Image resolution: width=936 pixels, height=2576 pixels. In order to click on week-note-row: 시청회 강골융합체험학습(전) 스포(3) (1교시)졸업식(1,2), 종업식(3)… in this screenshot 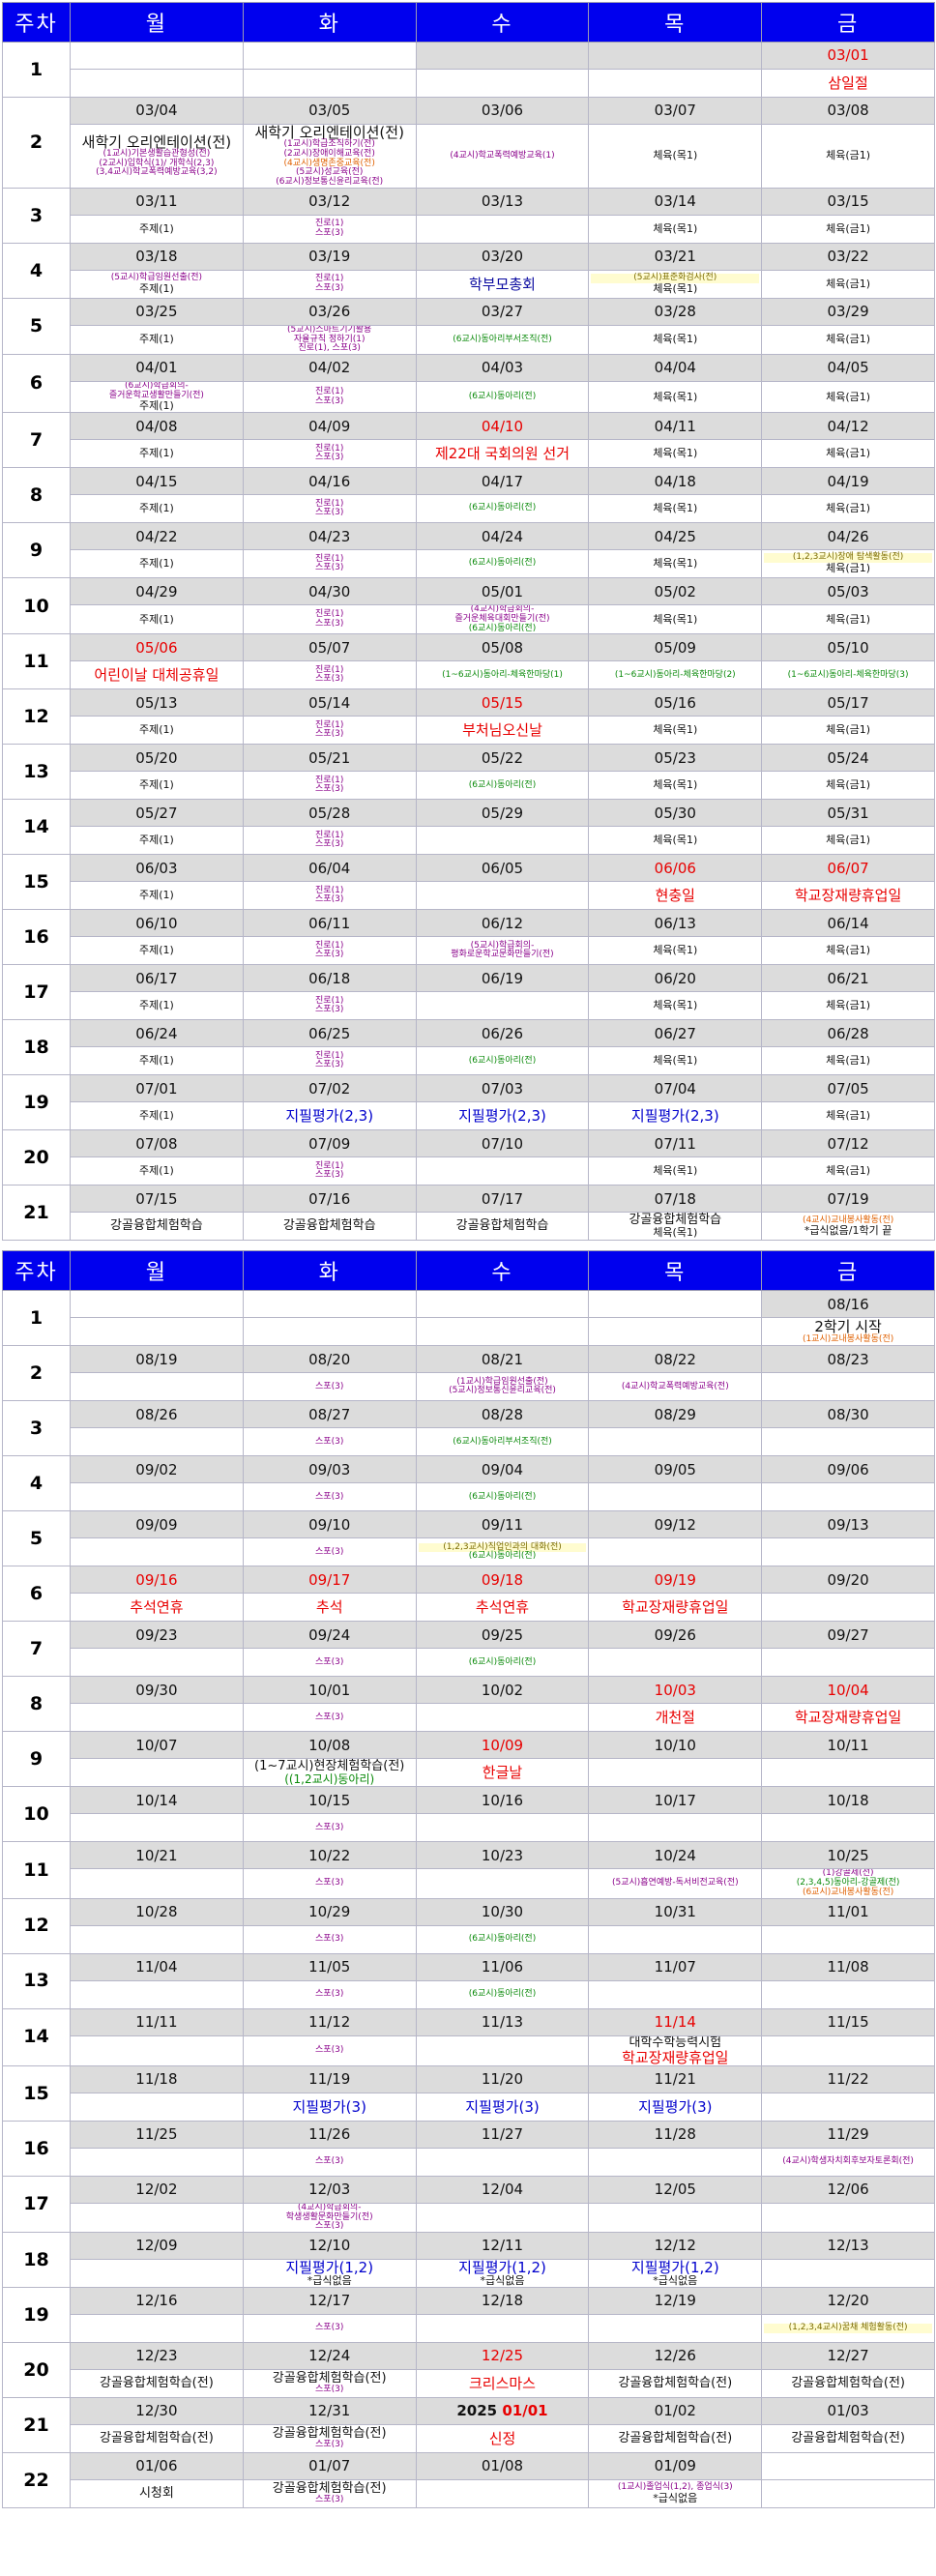, I will do `click(469, 2493)`.